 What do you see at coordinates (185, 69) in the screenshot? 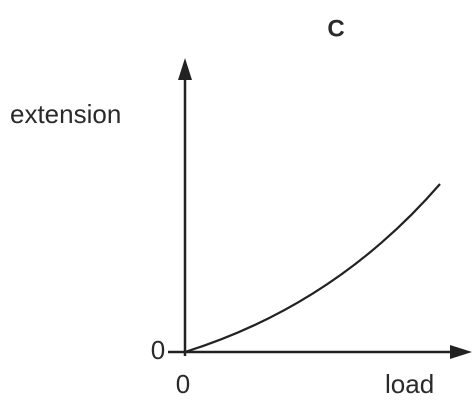
I see `y-axis-arrow` at bounding box center [185, 69].